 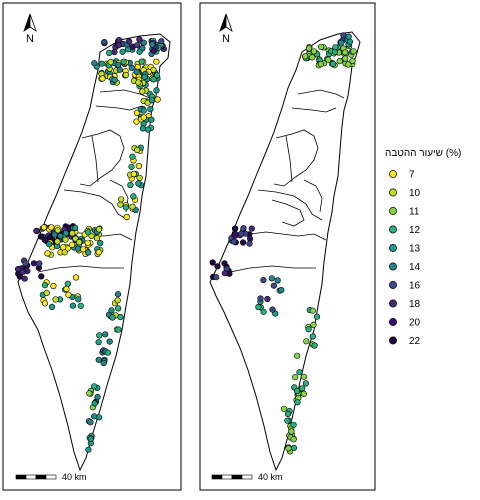 What do you see at coordinates (405, 193) in the screenshot?
I see `legend-item: 10` at bounding box center [405, 193].